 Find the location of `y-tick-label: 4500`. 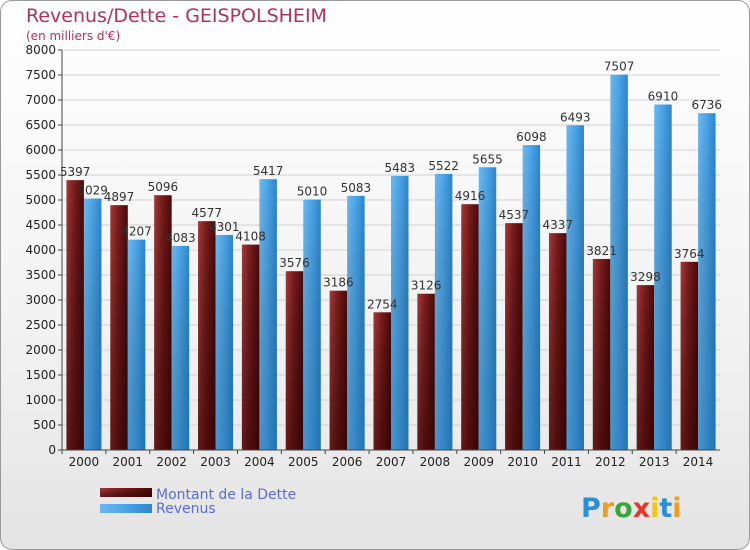

y-tick-label: 4500 is located at coordinates (40, 225).